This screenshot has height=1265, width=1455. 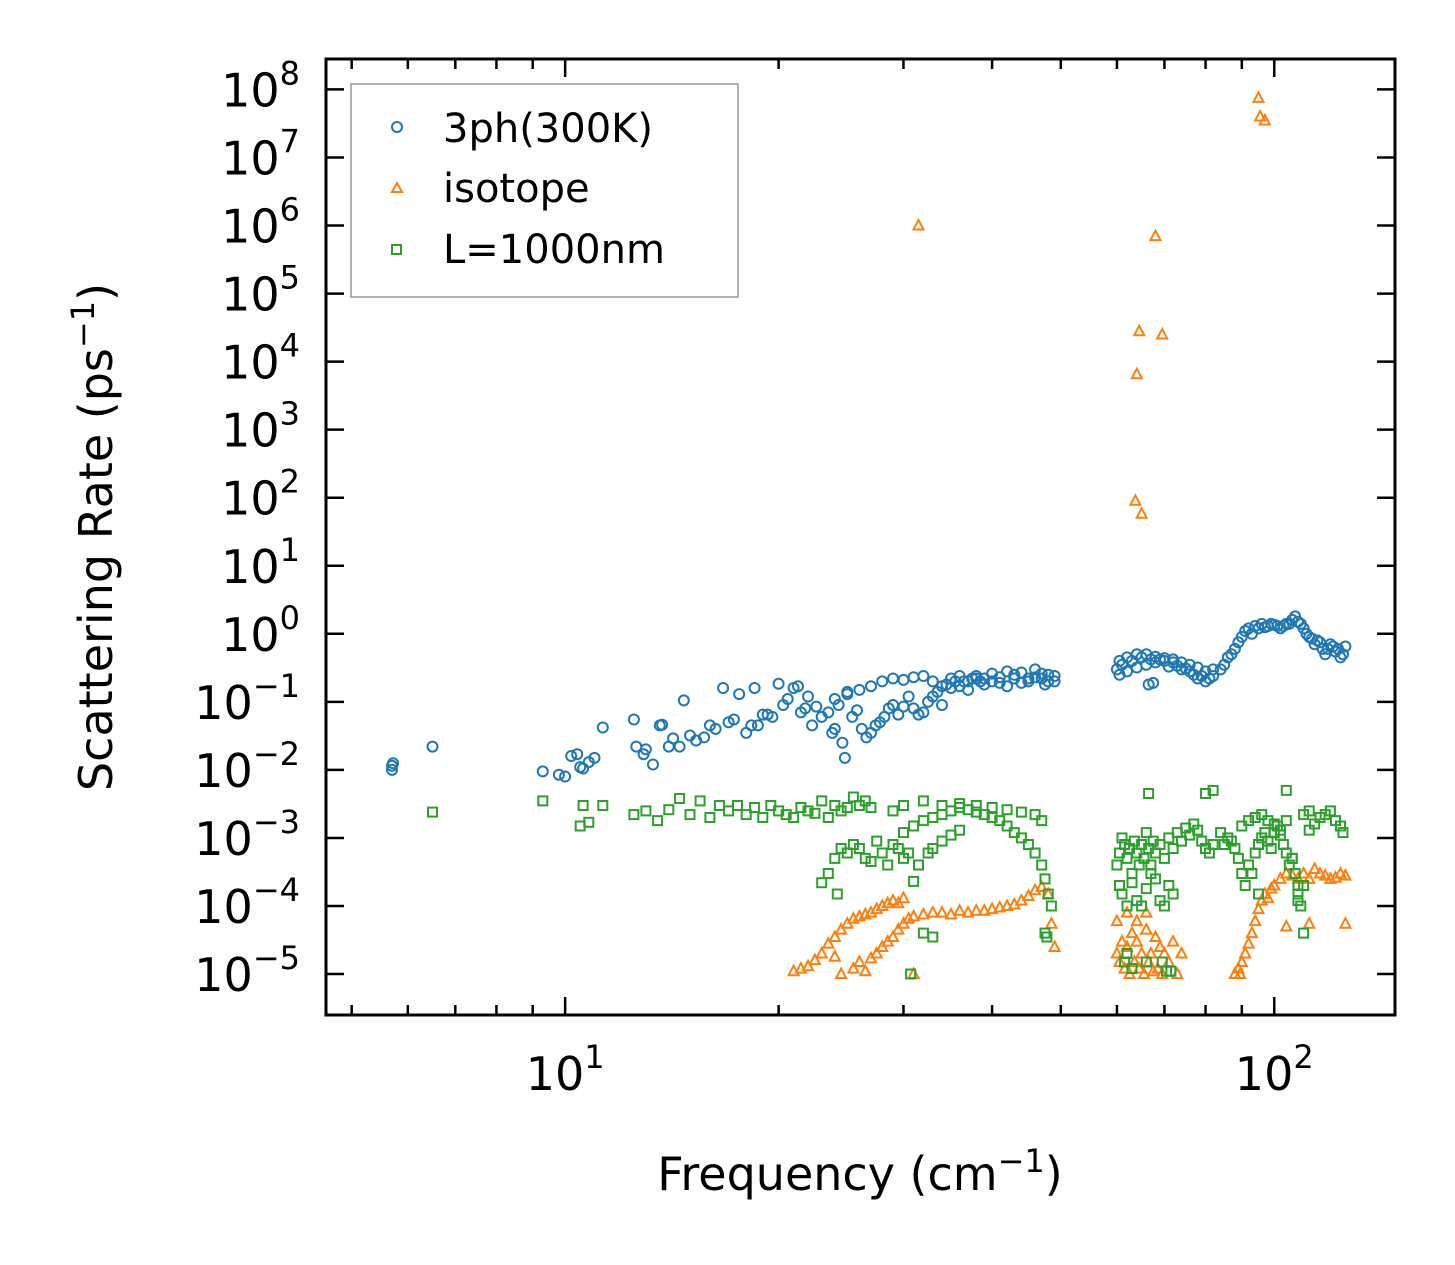 What do you see at coordinates (544, 190) in the screenshot?
I see `legend-frame` at bounding box center [544, 190].